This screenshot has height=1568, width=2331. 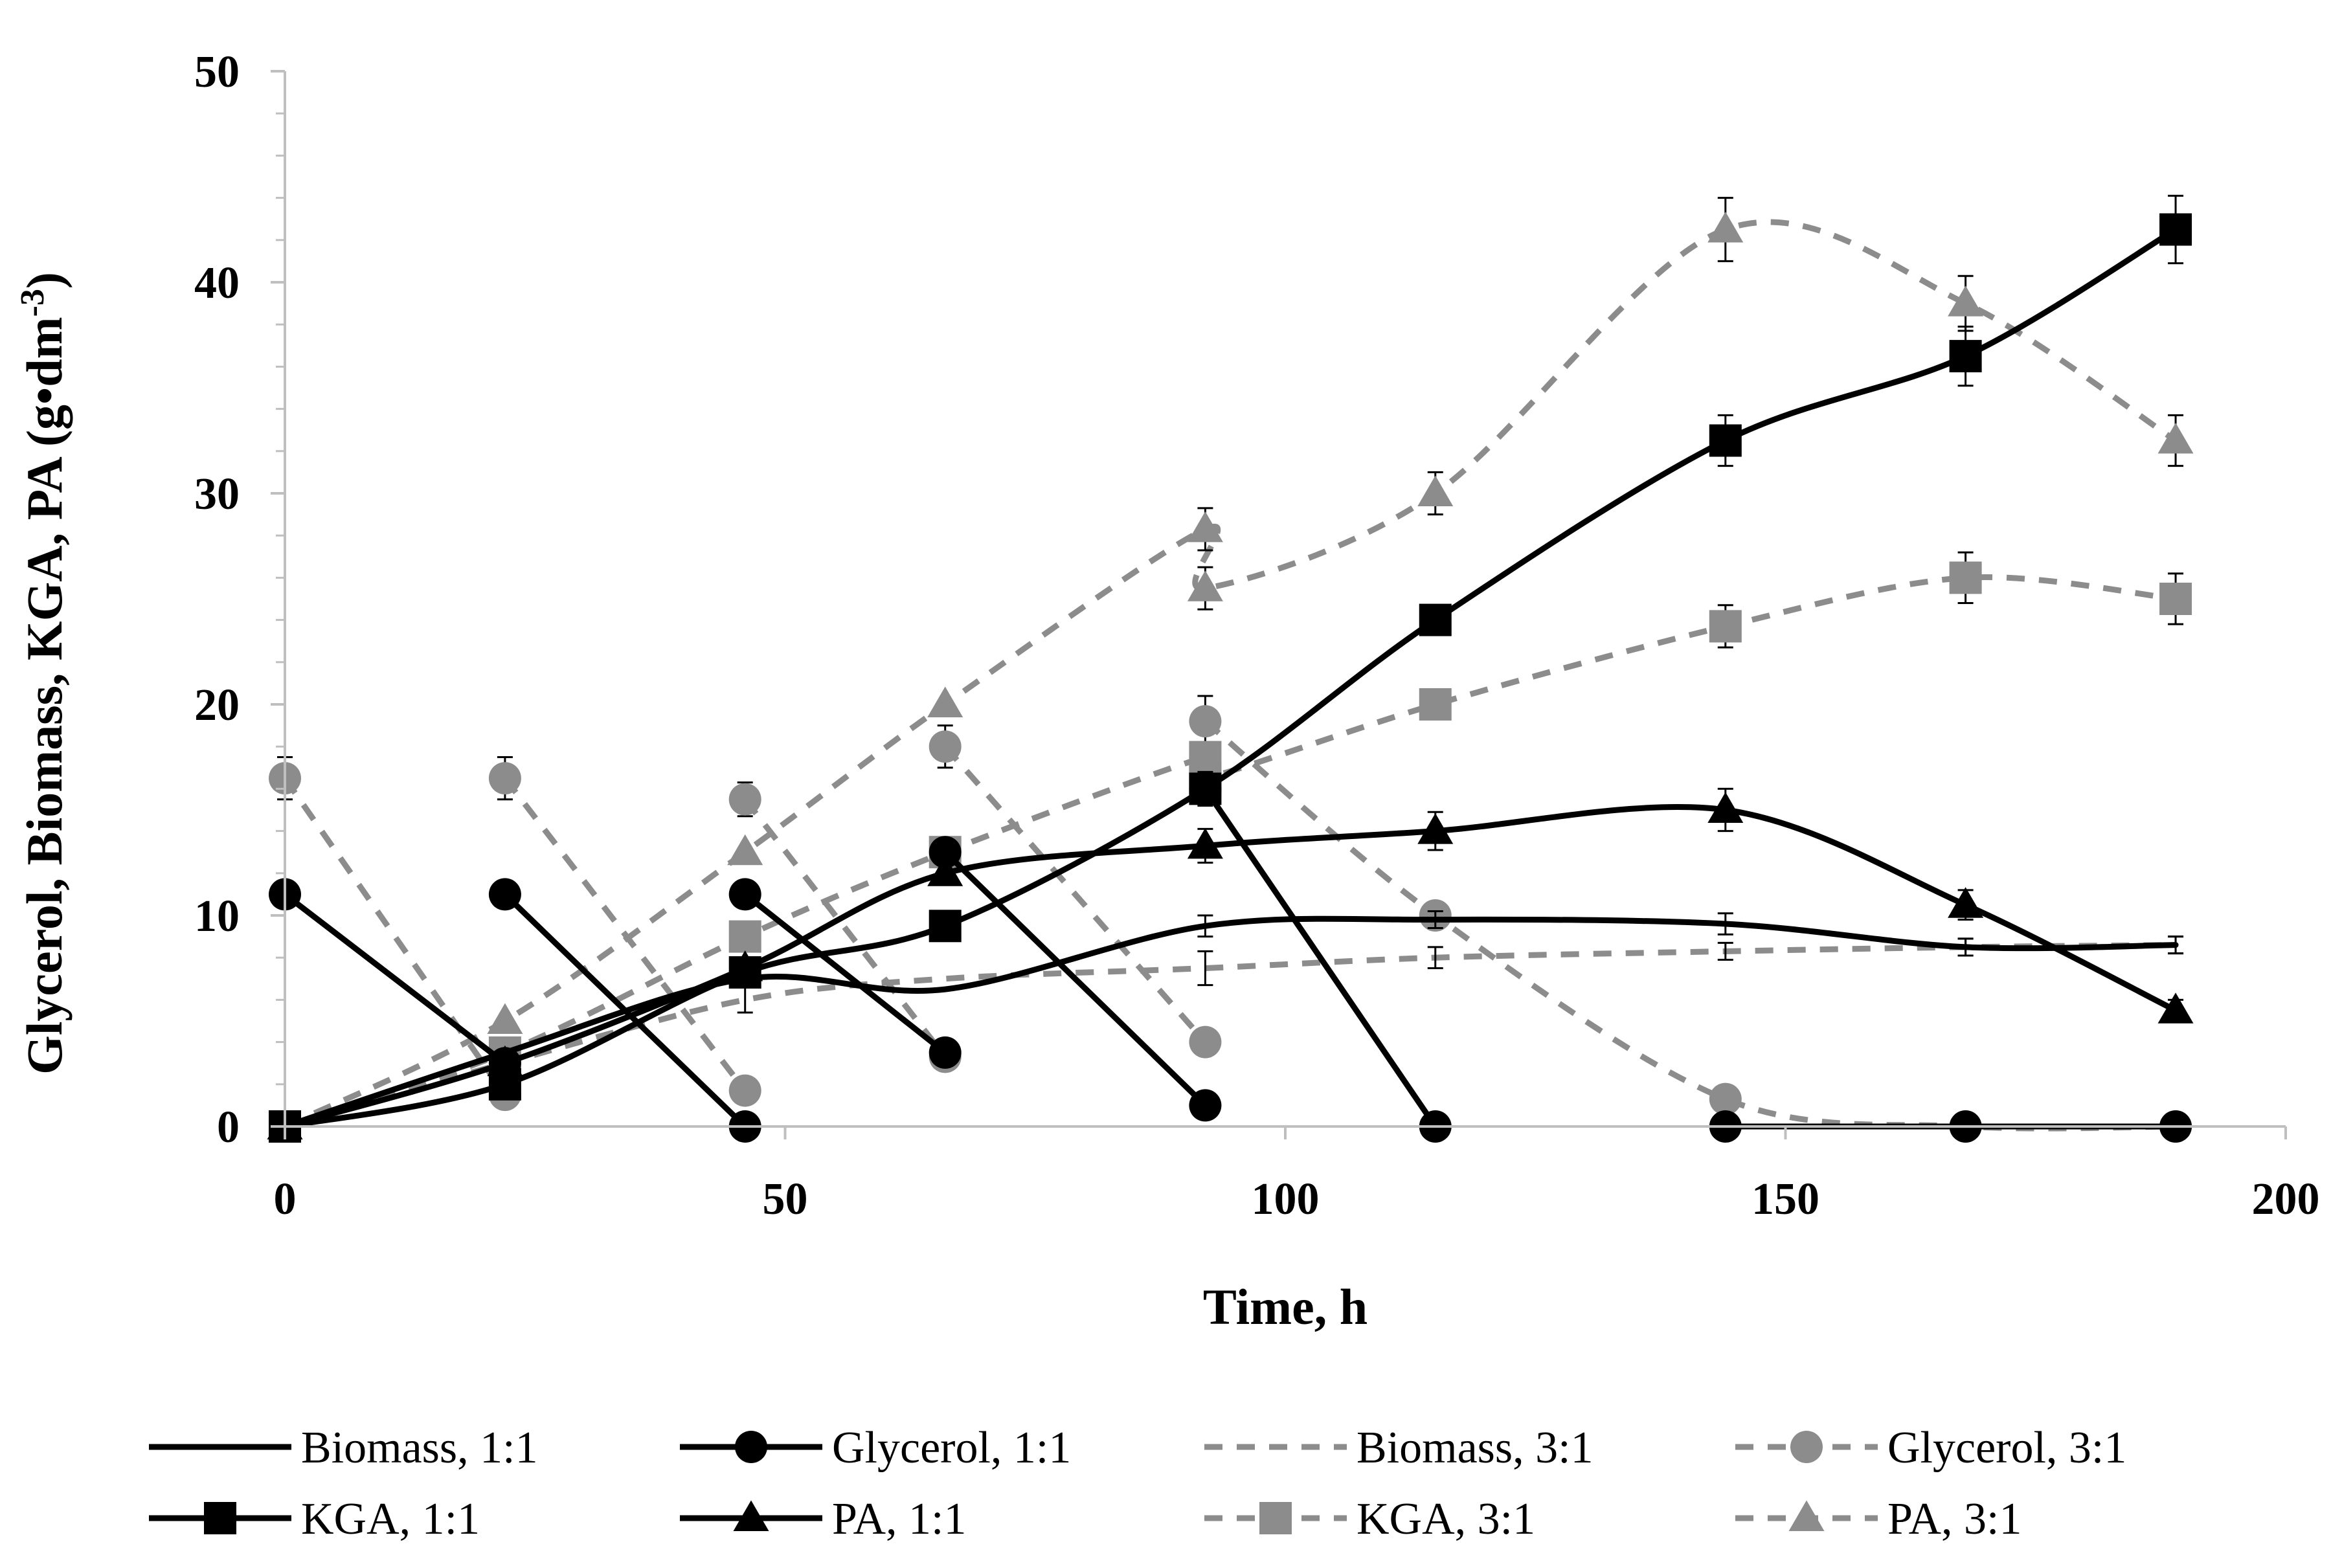 What do you see at coordinates (228, 1127) in the screenshot?
I see `y-tick-label: 0` at bounding box center [228, 1127].